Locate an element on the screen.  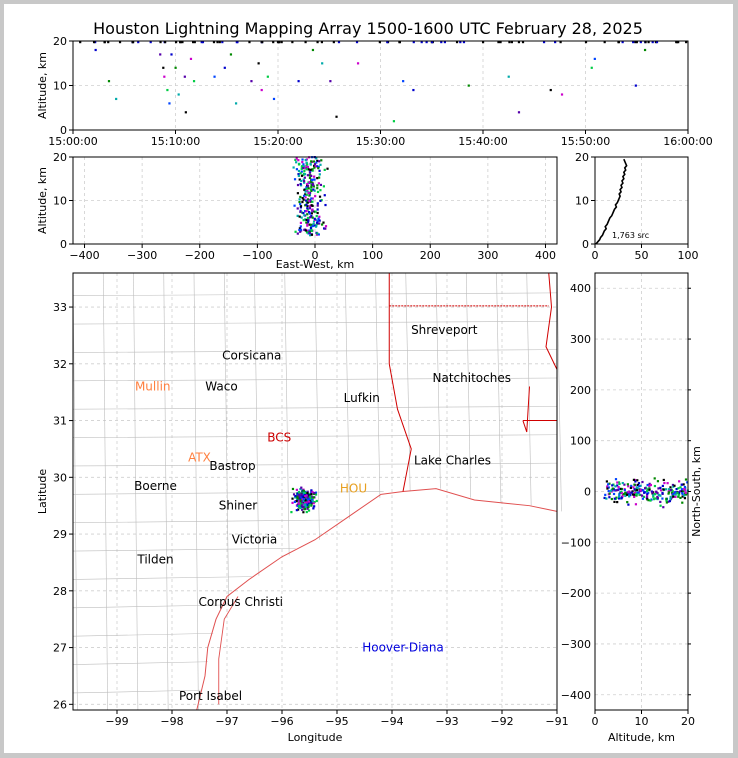
city-label: Bastrop is located at coordinates (232, 466).